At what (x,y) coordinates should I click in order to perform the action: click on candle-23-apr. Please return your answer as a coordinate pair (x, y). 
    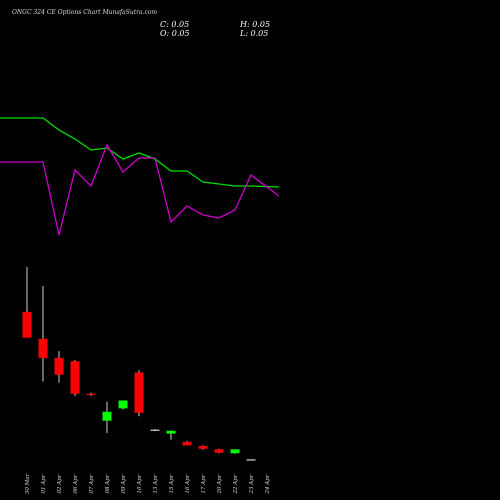
    Looking at the image, I should click on (251, 460).